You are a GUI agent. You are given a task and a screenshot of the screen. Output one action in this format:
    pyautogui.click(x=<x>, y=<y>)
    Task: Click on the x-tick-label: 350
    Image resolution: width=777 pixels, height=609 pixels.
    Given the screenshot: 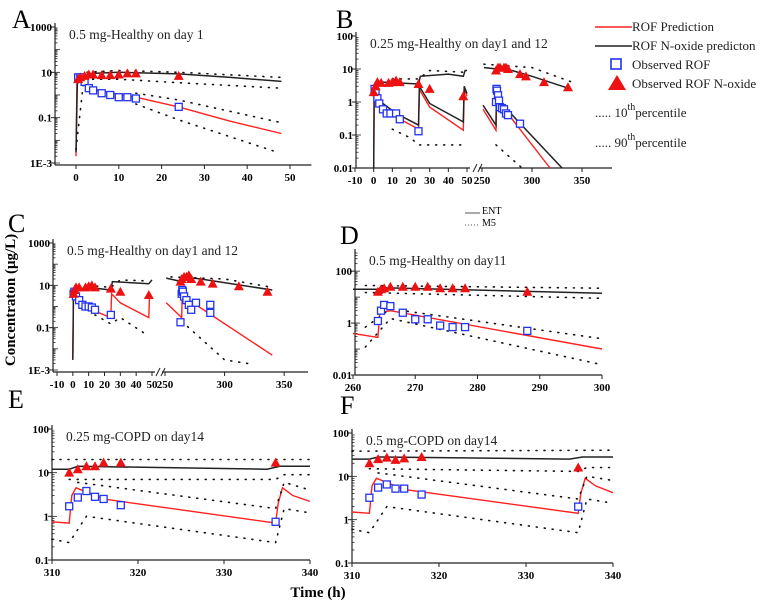 What is the action you would take?
    pyautogui.click(x=284, y=385)
    